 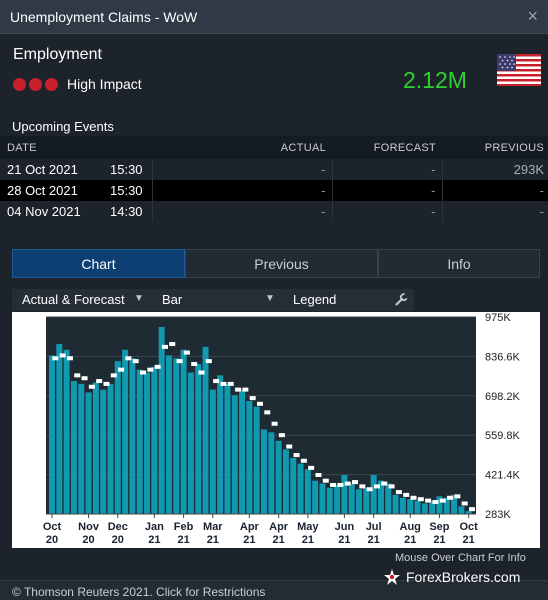 What do you see at coordinates (495, 147) in the screenshot?
I see `column-header-previous: PREVIOUS` at bounding box center [495, 147].